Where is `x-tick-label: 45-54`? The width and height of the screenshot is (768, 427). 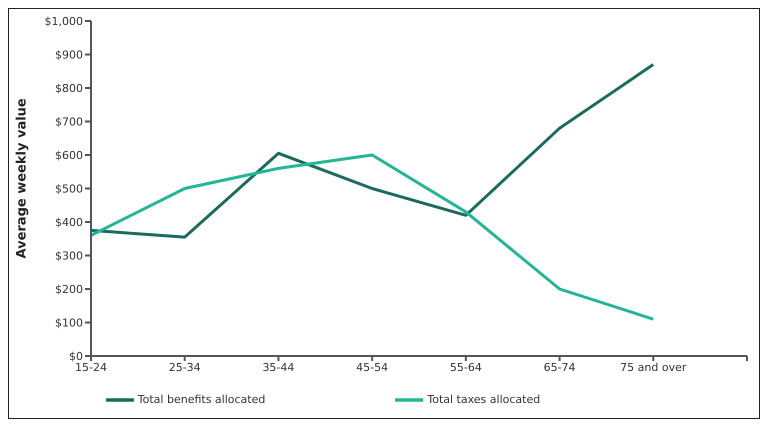 x-tick-label: 45-54 is located at coordinates (372, 367).